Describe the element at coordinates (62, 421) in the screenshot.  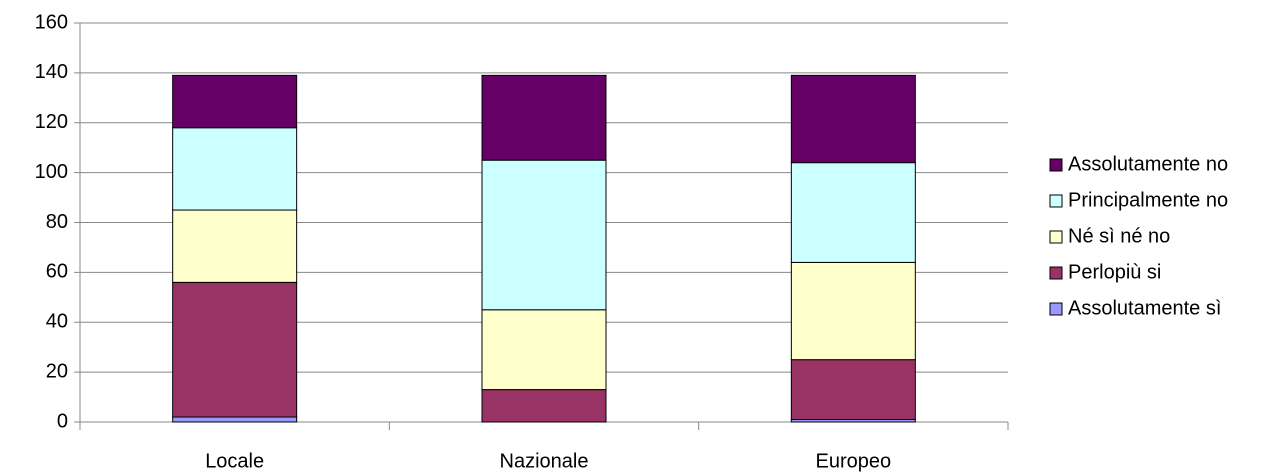
I see `y-tick-label: 0` at that location.